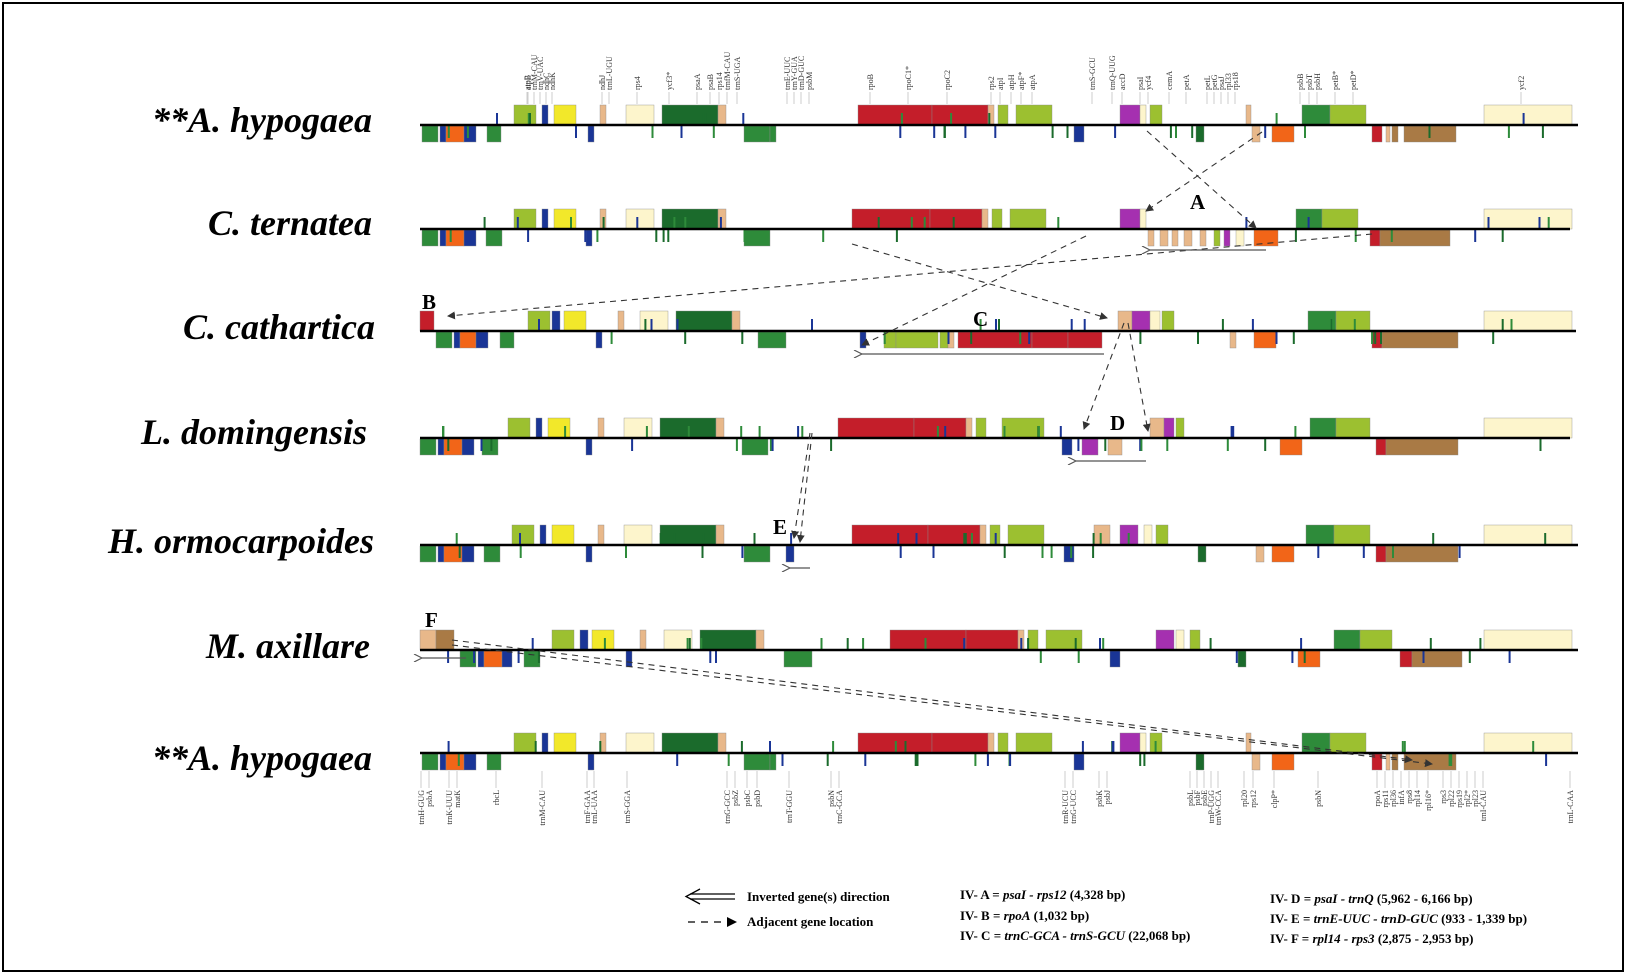  What do you see at coordinates (1393, 798) in the screenshot?
I see `gene-label: rpl36` at bounding box center [1393, 798].